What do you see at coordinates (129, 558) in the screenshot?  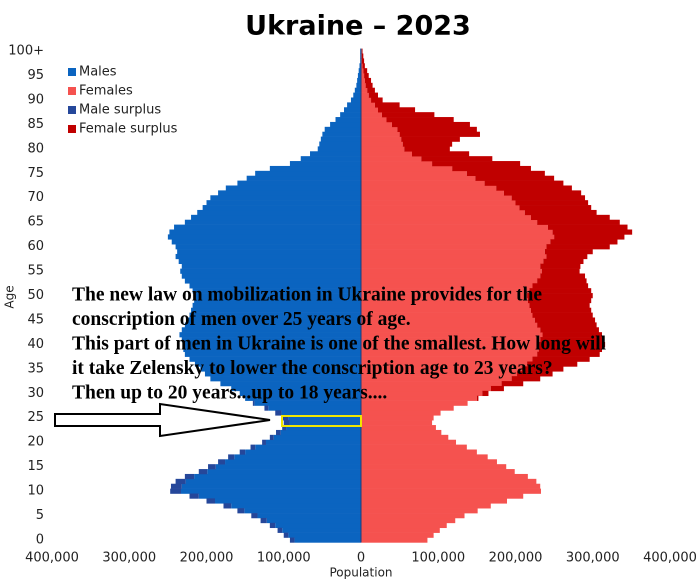 I see `x-tick-label: 300,000` at bounding box center [129, 558].